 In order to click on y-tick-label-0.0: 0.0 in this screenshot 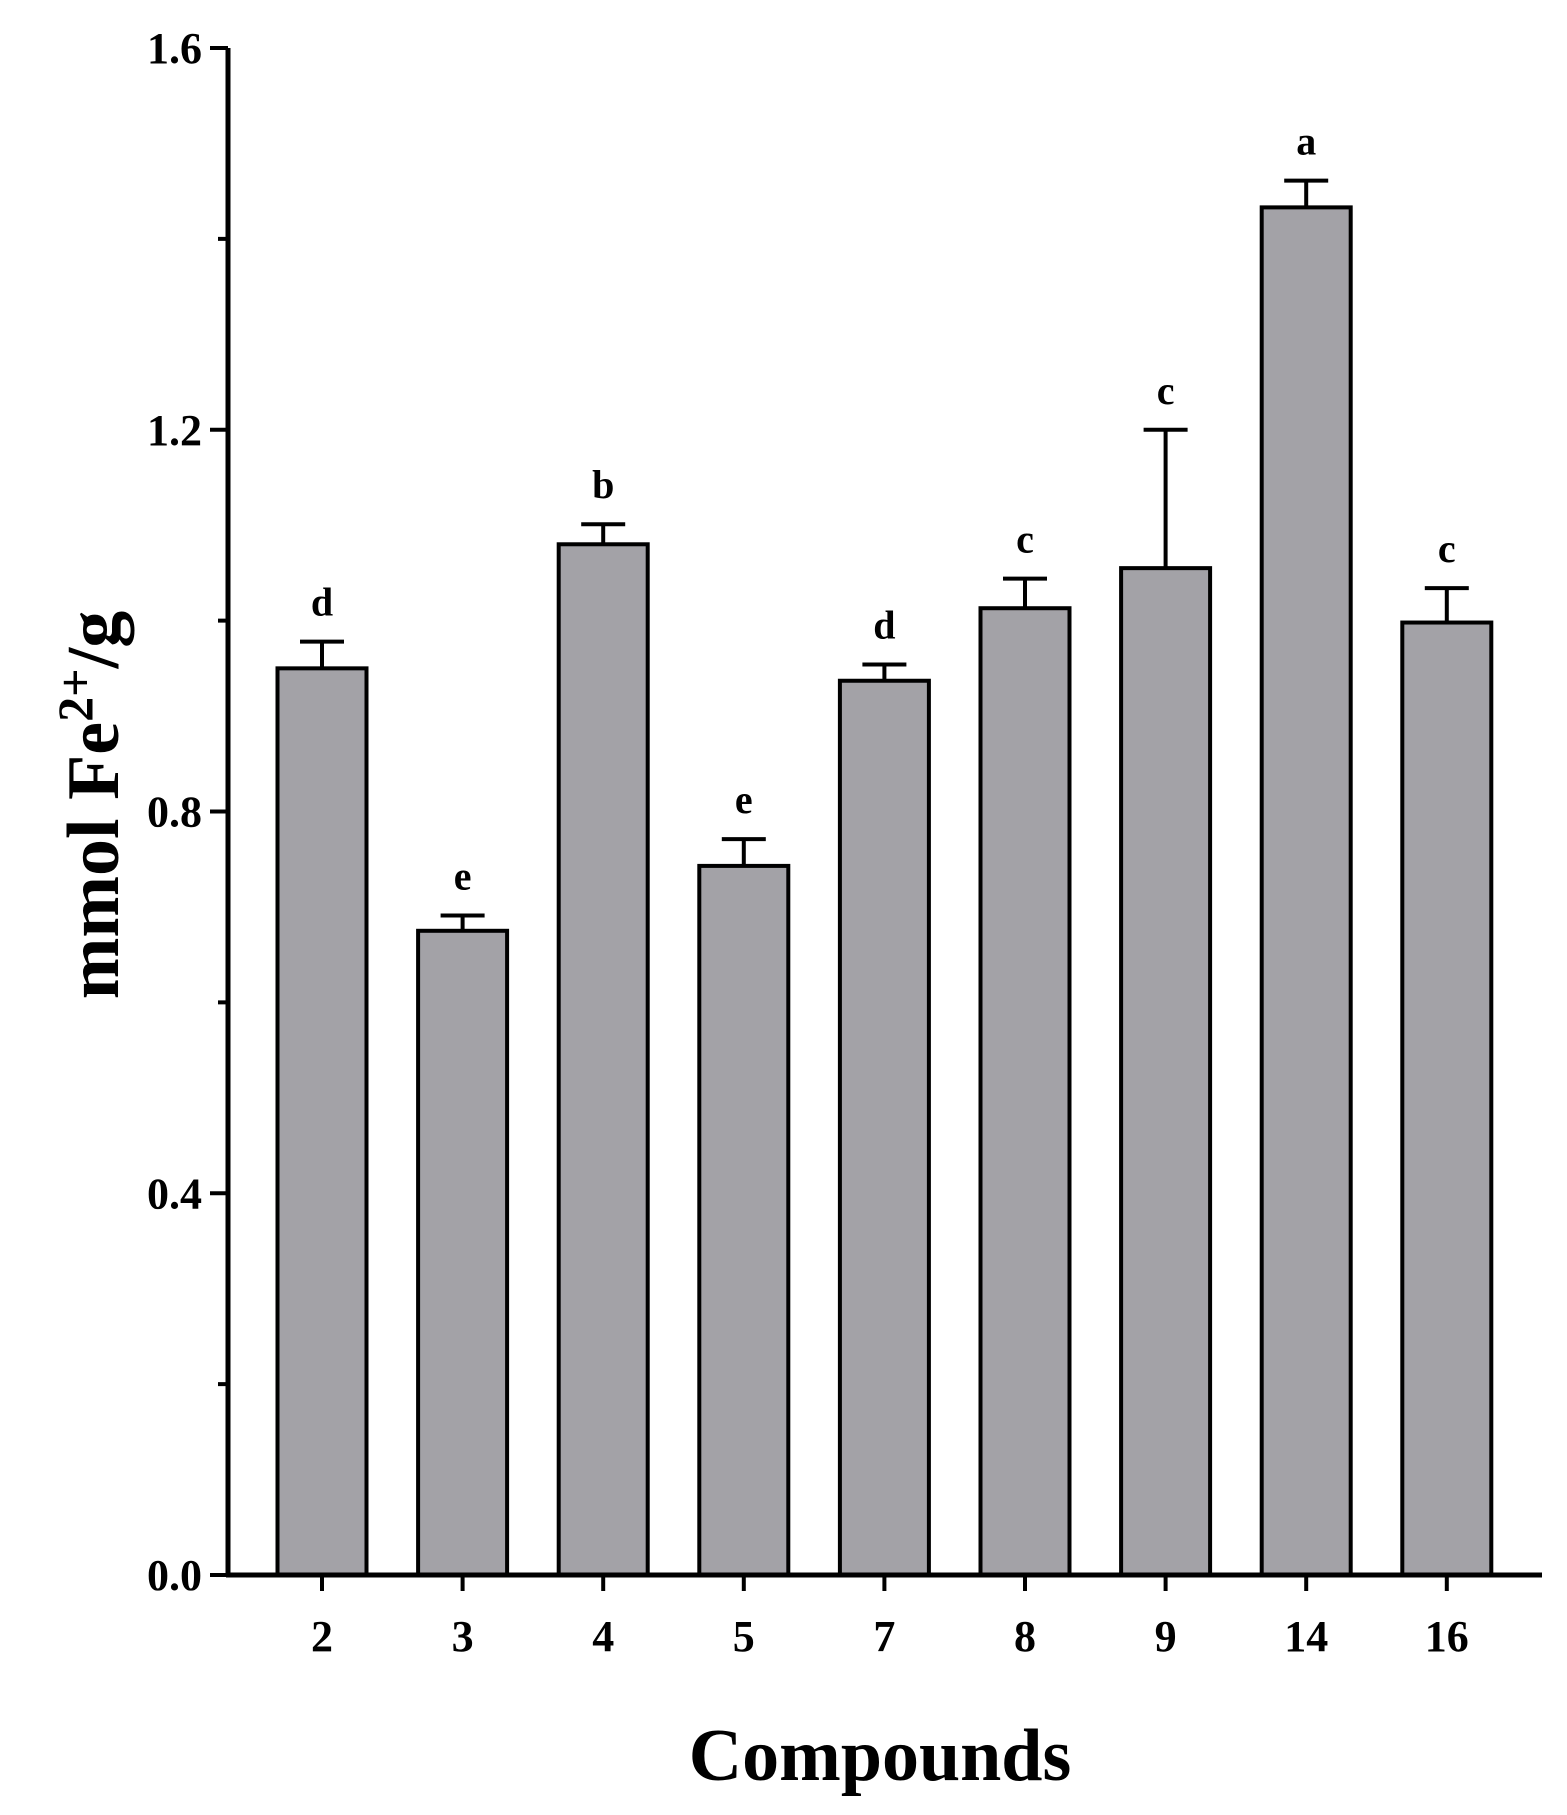, I will do `click(174, 1575)`.